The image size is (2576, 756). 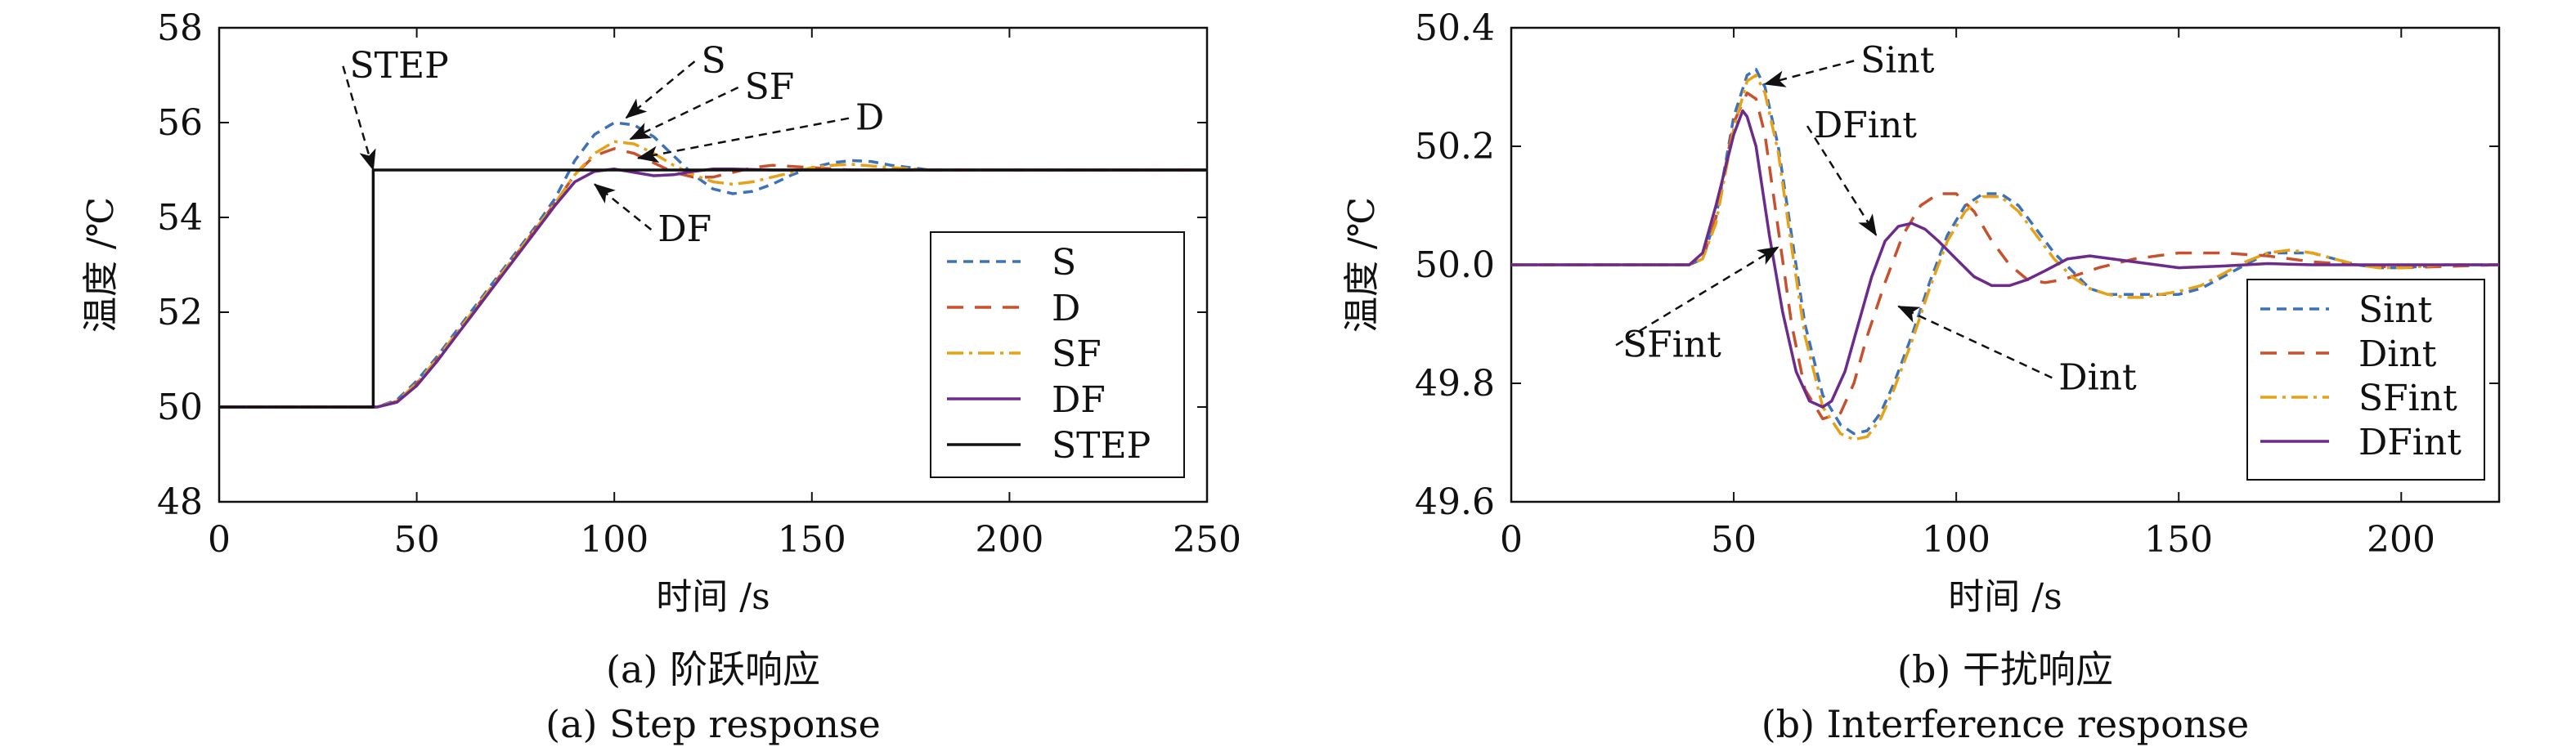 I want to click on x-tick-label: 250, so click(x=1207, y=540).